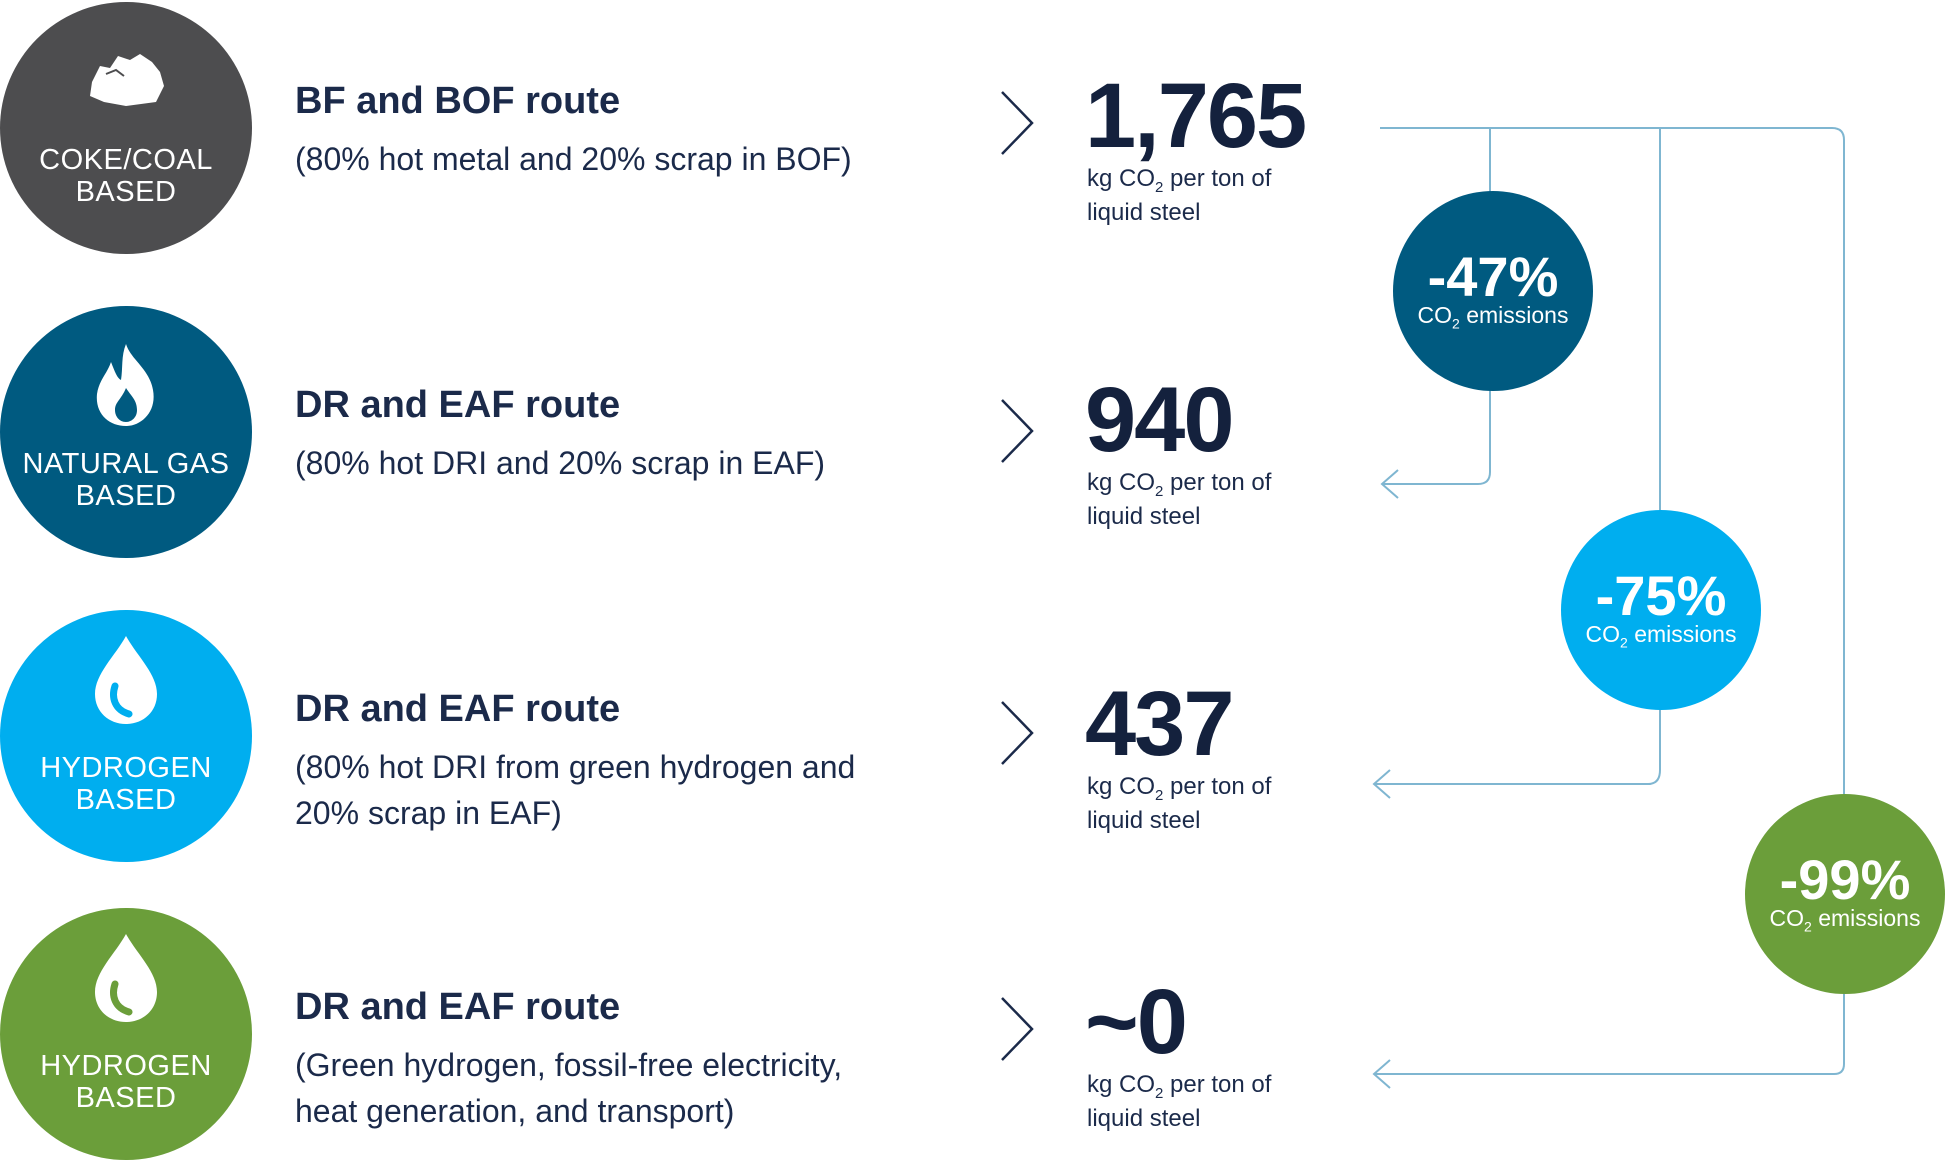  What do you see at coordinates (1661, 595) in the screenshot?
I see `reduction-percent: -75%` at bounding box center [1661, 595].